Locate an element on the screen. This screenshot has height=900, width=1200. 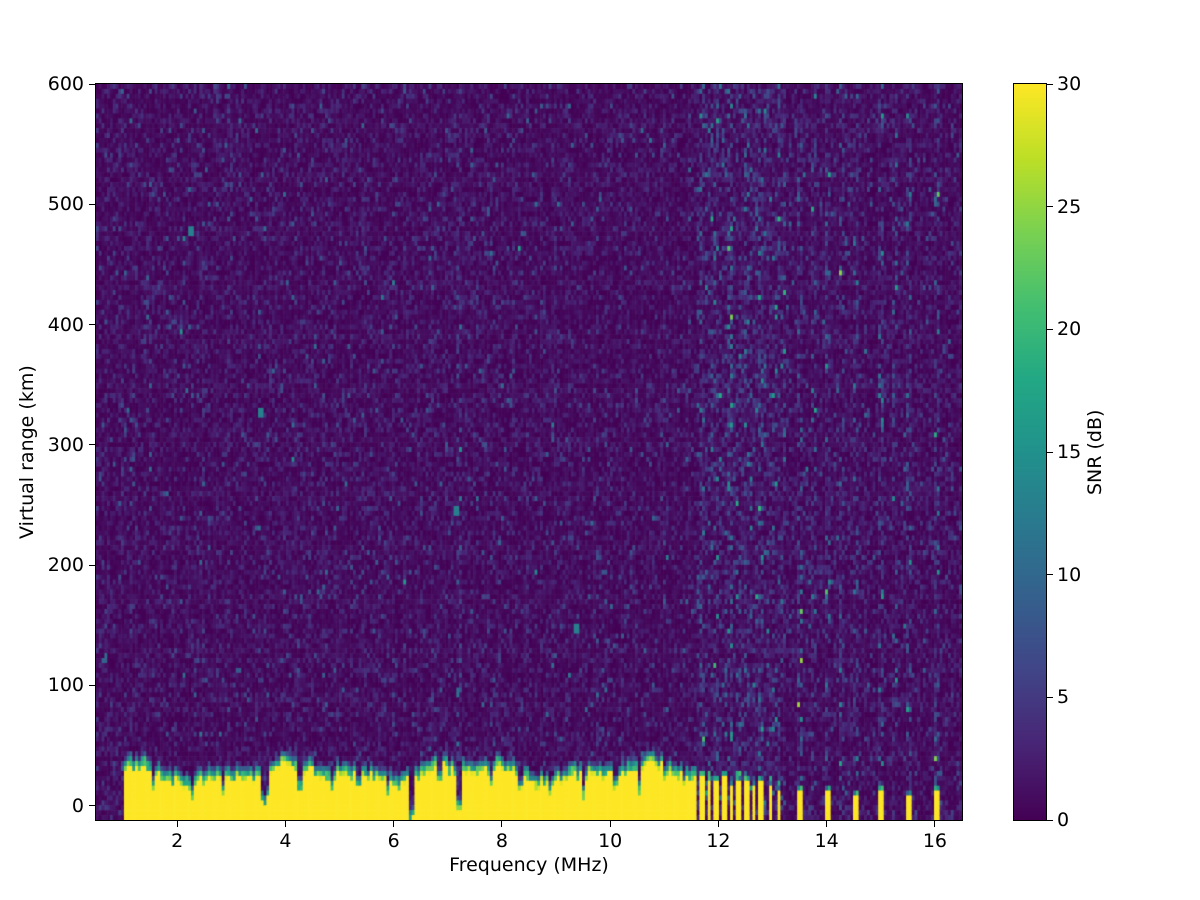
colorbar is located at coordinates (1030, 452).